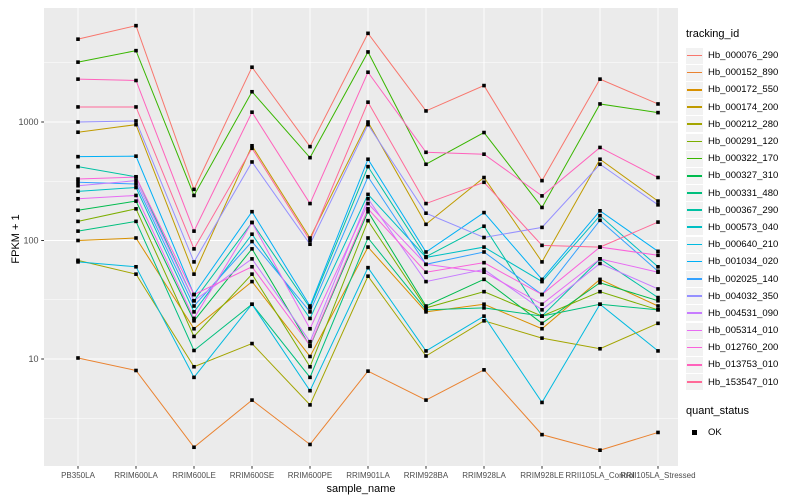 The width and height of the screenshot is (800, 500). I want to click on legend-item-label: Hb_000076_290, so click(743, 56).